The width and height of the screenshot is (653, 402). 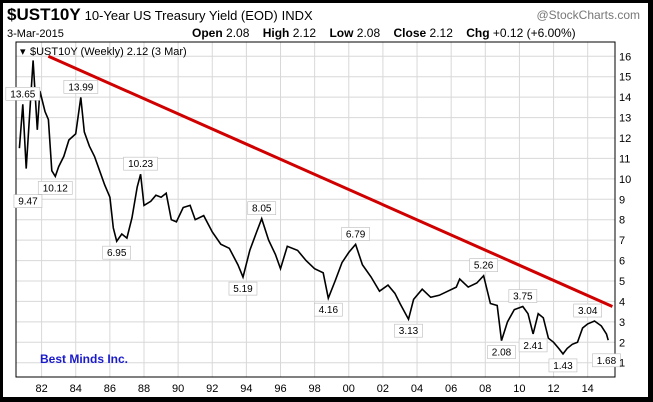 I want to click on data-label: 4.16, so click(x=329, y=310).